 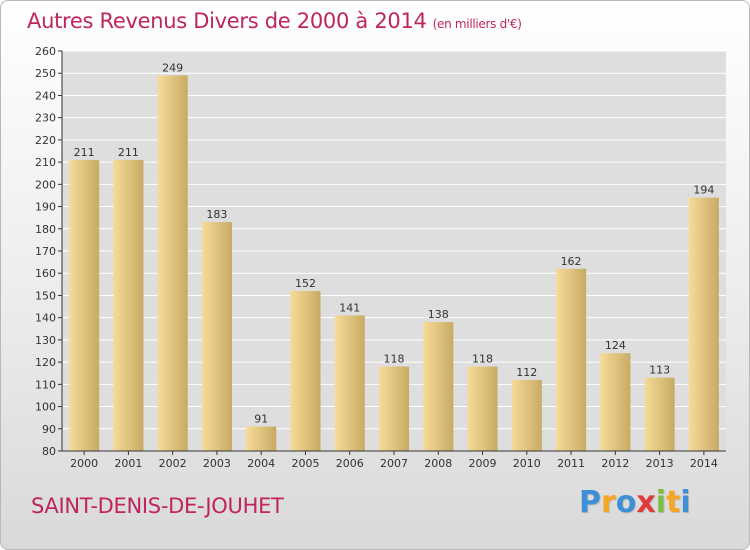 What do you see at coordinates (571, 463) in the screenshot?
I see `x-tick-label: 2011` at bounding box center [571, 463].